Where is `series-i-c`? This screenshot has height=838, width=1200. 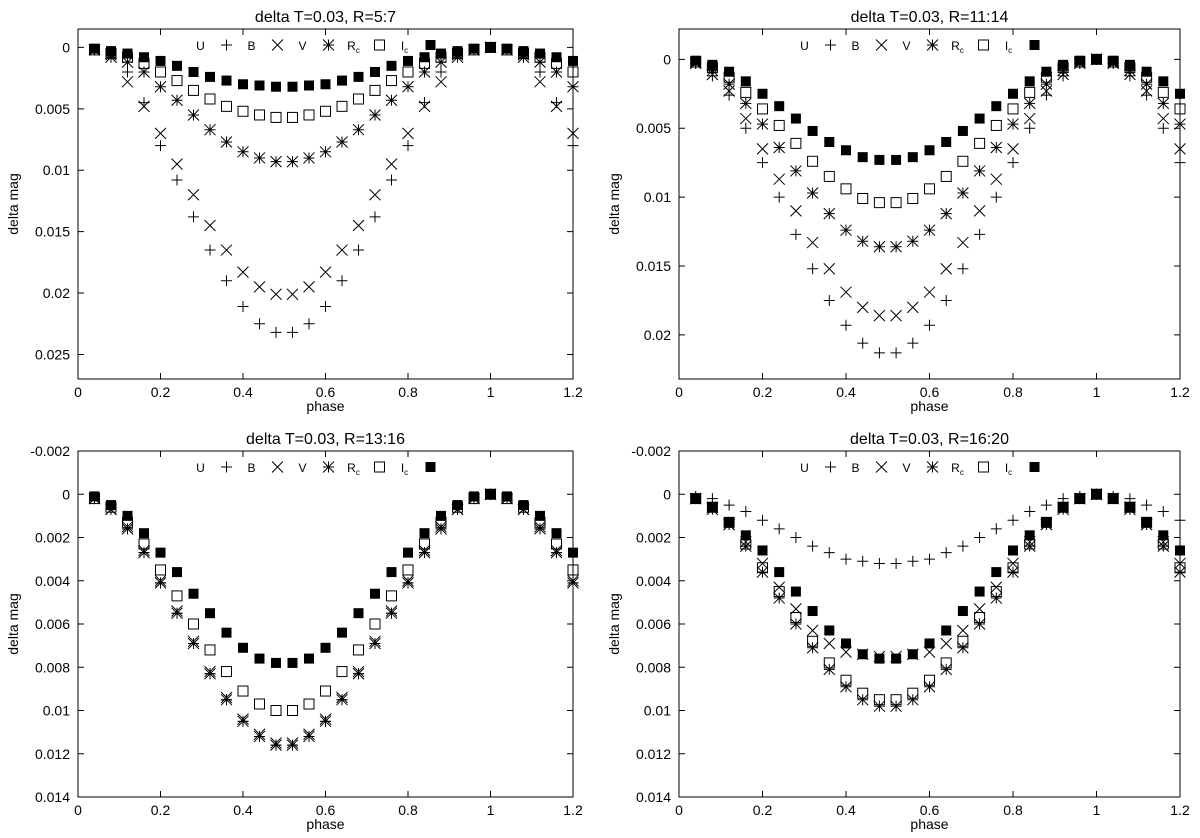 series-i-c is located at coordinates (333, 578).